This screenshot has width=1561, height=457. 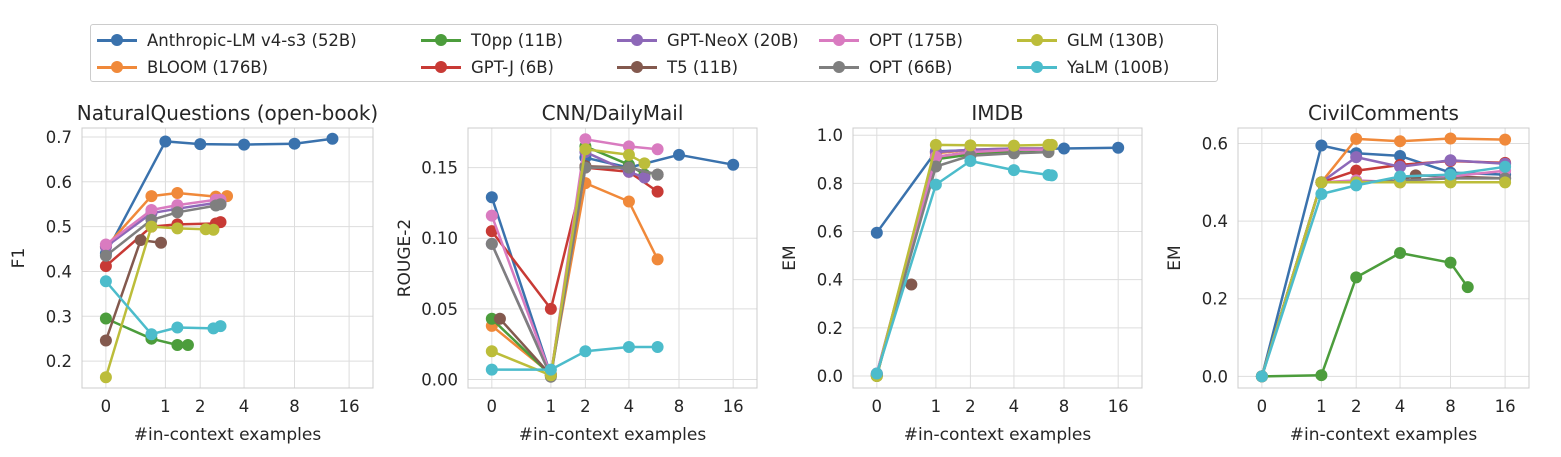 I want to click on chart-title: CivilComments, so click(x=1383, y=113).